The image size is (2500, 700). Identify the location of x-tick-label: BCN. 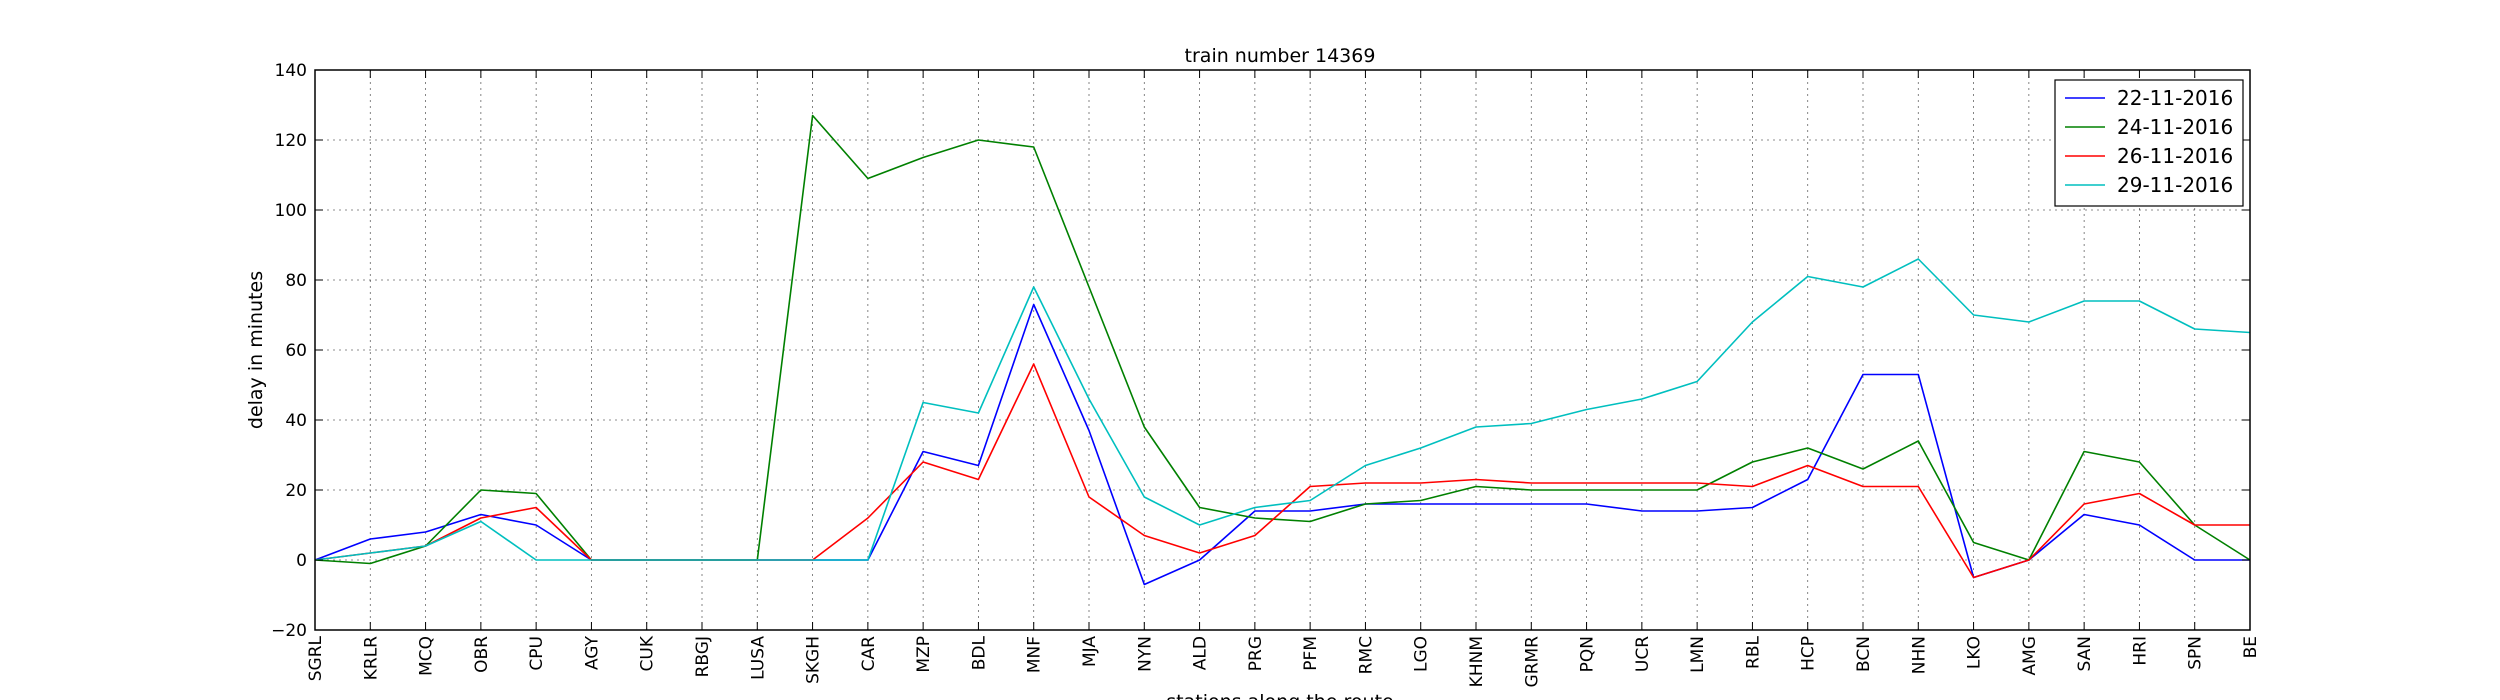
(1864, 654).